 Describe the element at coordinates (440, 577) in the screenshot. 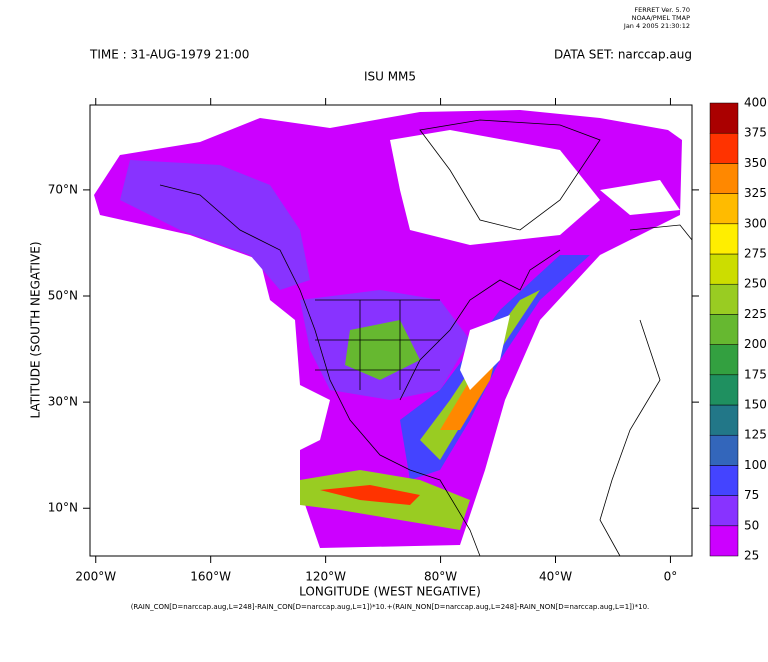

I see `x-tick-label: 80°W` at that location.